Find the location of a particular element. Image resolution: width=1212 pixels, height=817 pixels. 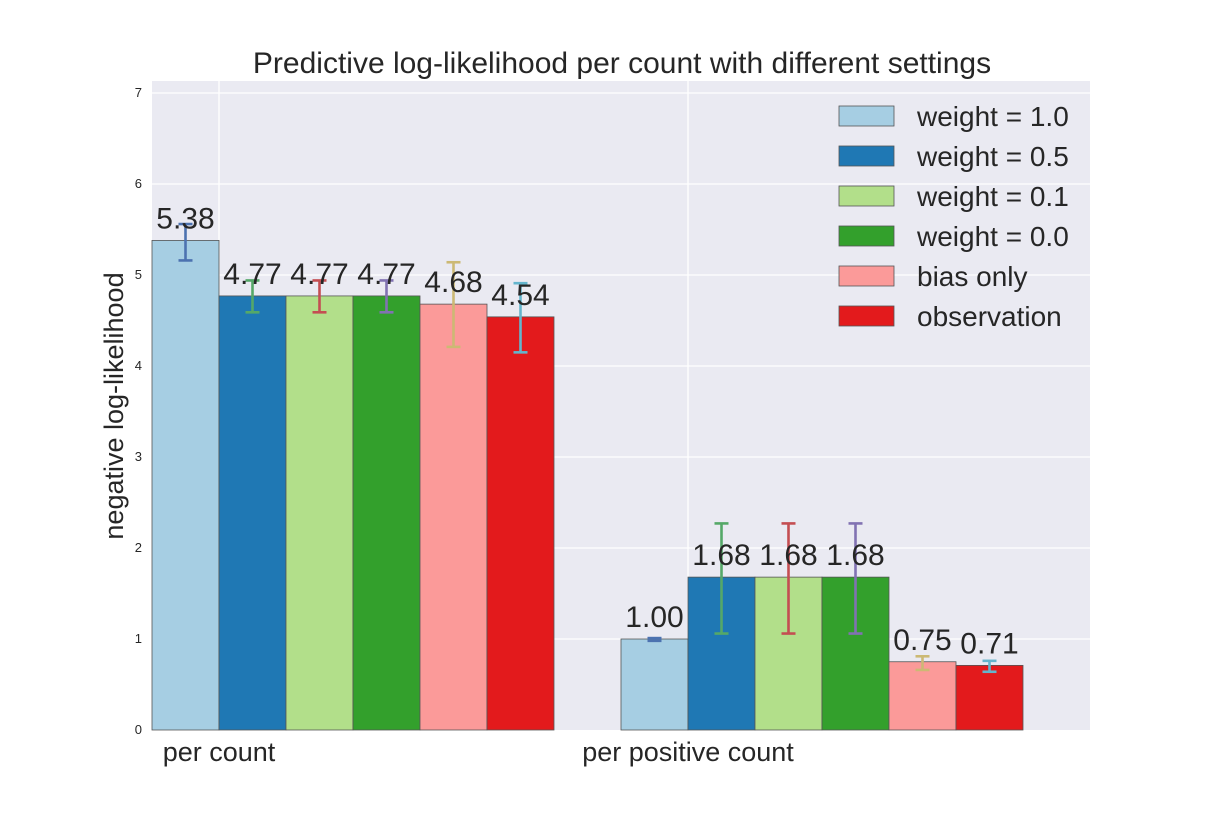

bar-value-label: 0.71 is located at coordinates (989, 643).